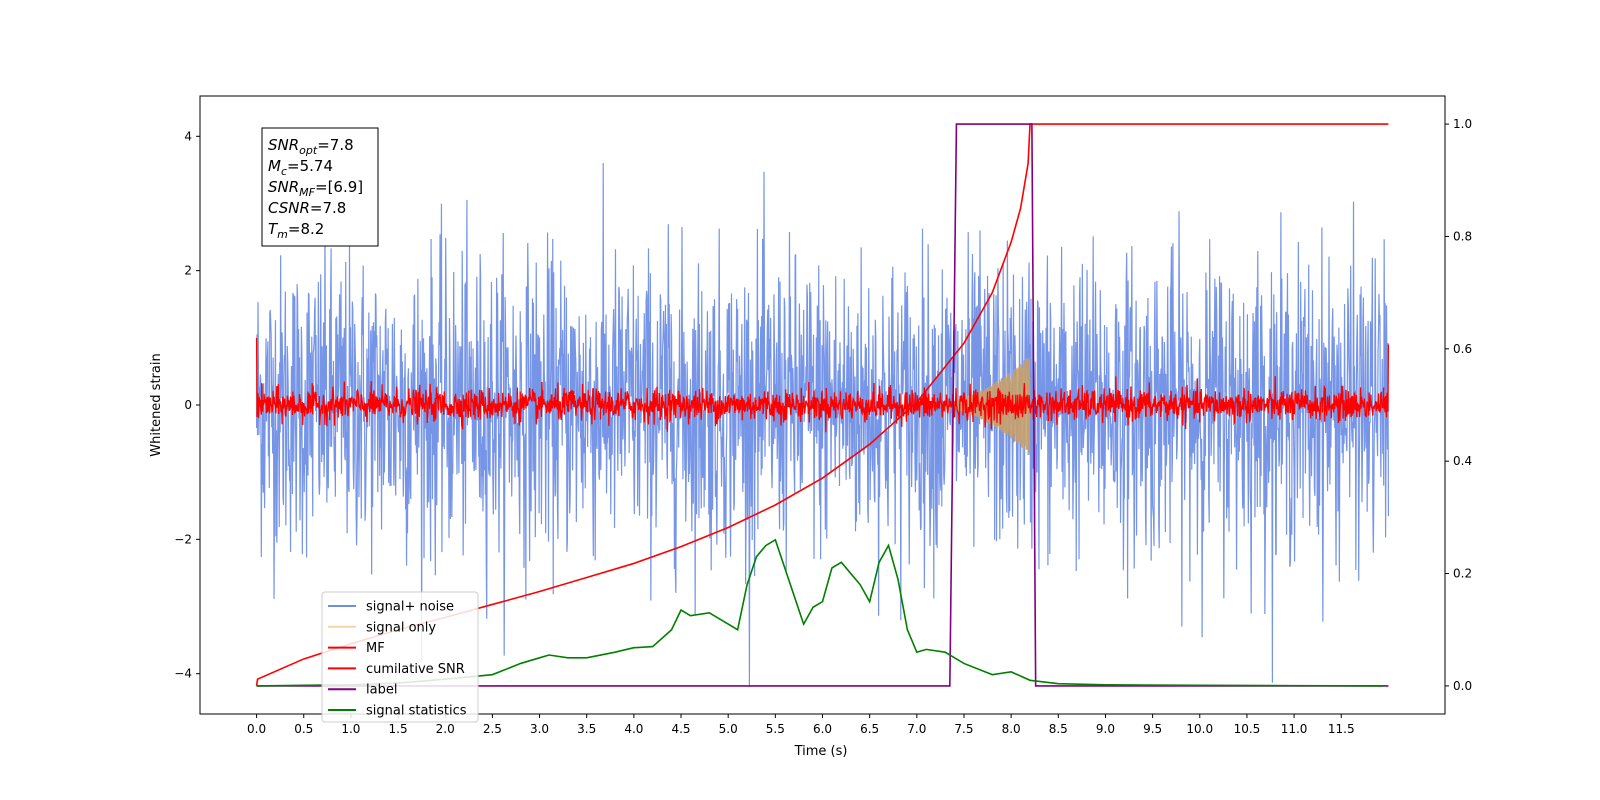  I want to click on annotation-subscript: MF, so click(307, 192).